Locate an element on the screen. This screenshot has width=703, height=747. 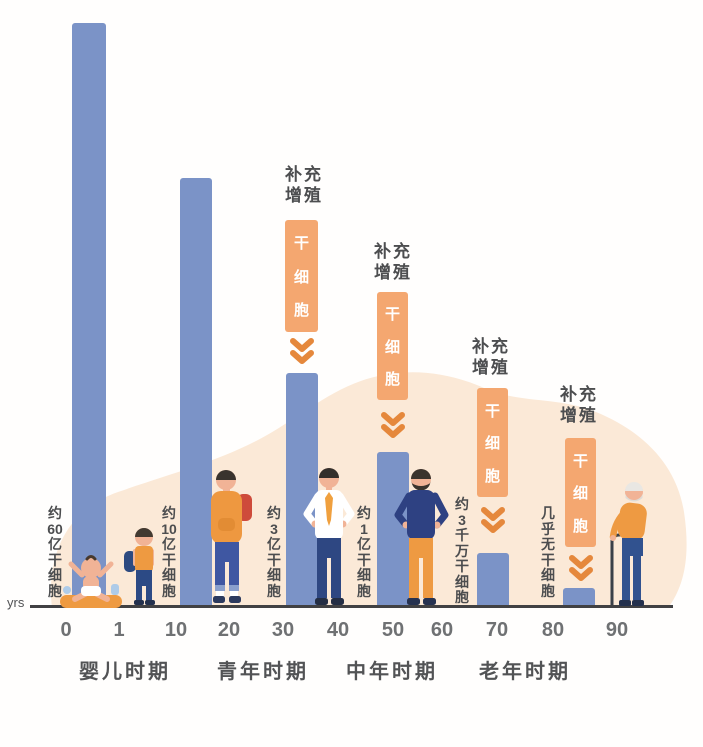
count-label: 约 60 亿干细胞 is located at coordinates (55, 552).